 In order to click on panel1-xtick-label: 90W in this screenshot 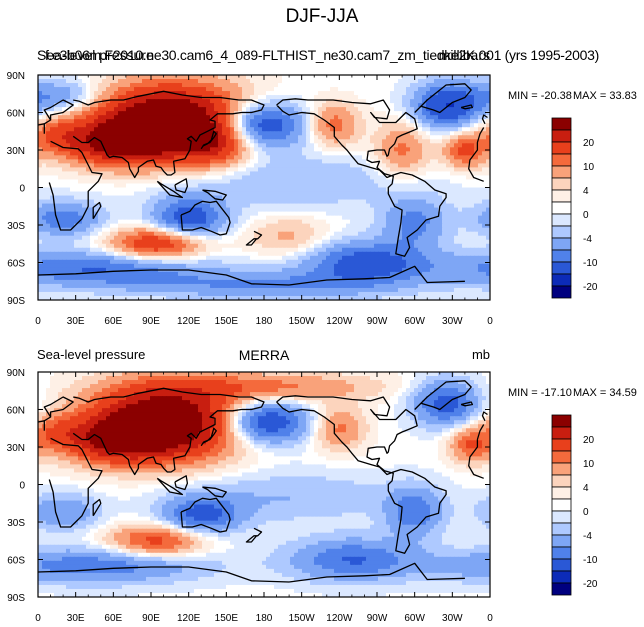, I will do `click(377, 321)`.